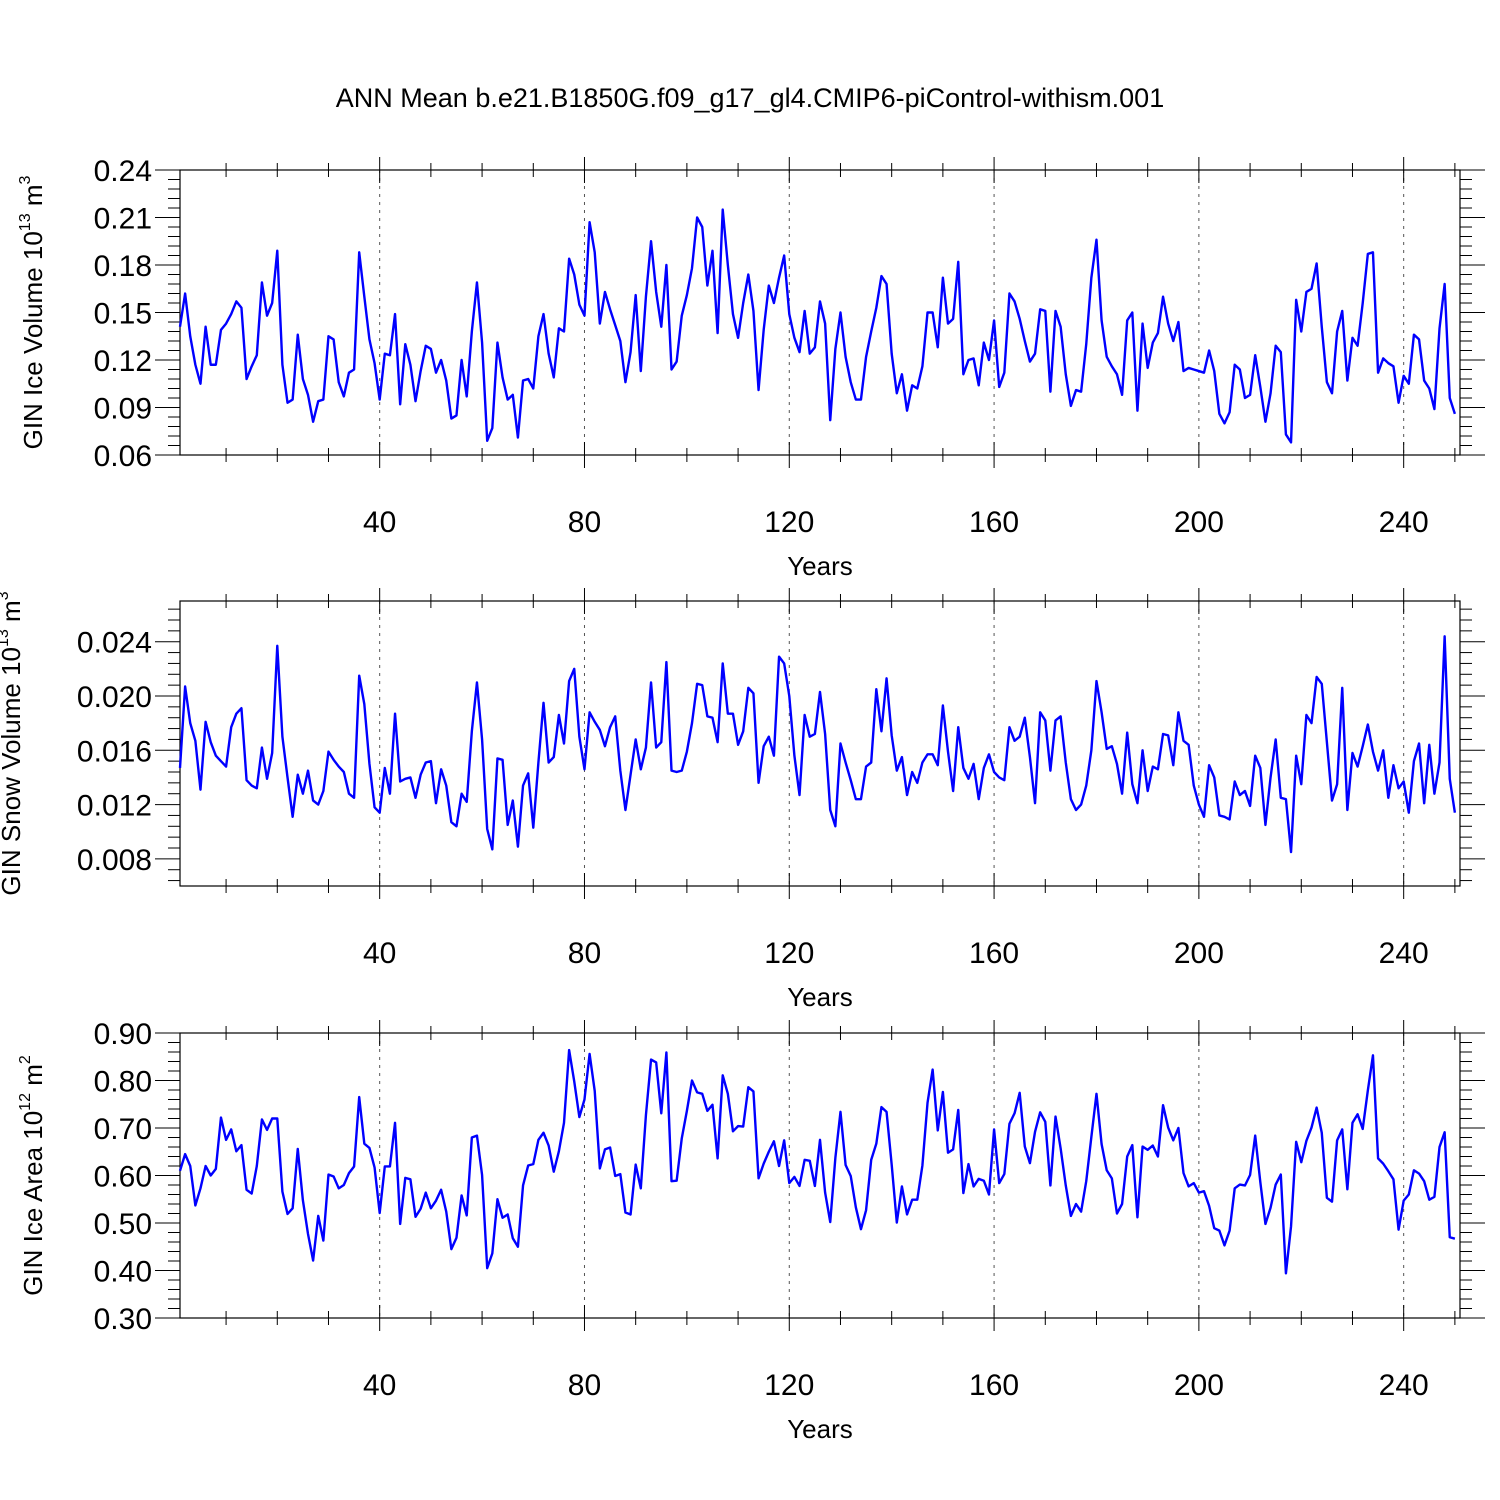  What do you see at coordinates (13, 771) in the screenshot?
I see `y-axis-title-text: GIN Snow Volume 10` at bounding box center [13, 771].